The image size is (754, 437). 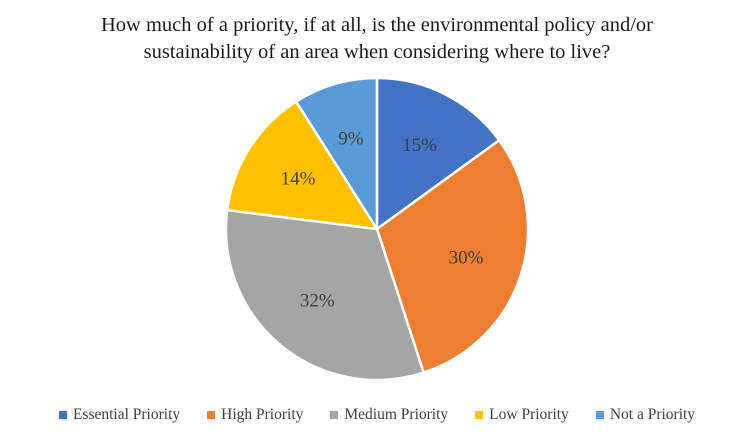 What do you see at coordinates (529, 414) in the screenshot?
I see `legend-label: Low Priority` at bounding box center [529, 414].